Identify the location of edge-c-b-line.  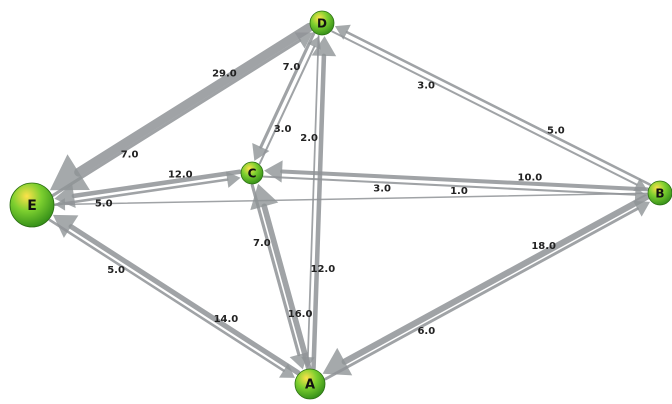
(449, 185).